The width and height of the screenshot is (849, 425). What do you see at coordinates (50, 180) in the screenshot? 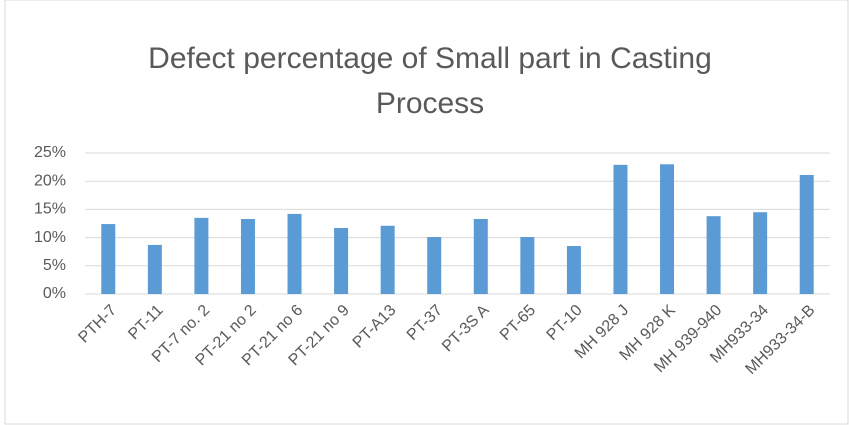
I see `y-tick-label: 20%` at bounding box center [50, 180].